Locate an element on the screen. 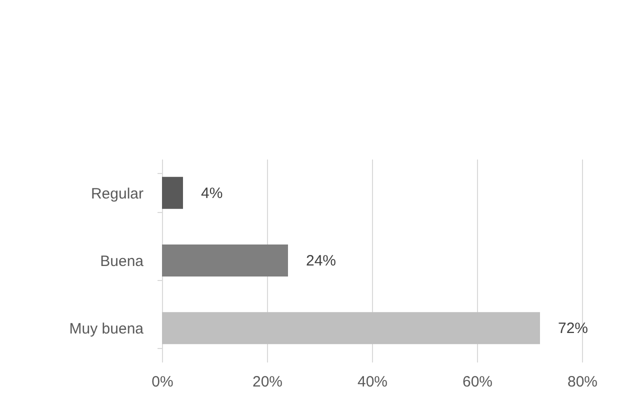  y-tick-label: Buena is located at coordinates (122, 261).